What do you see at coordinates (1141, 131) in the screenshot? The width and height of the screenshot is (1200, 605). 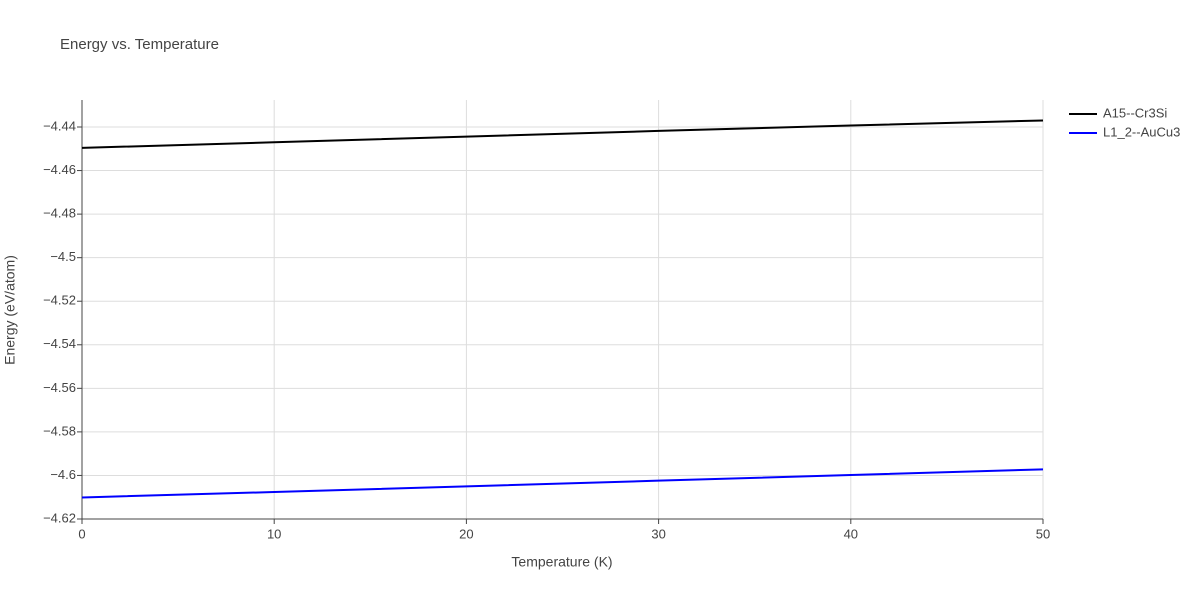 I see `legend-label: L1_2--AuCu3` at bounding box center [1141, 131].